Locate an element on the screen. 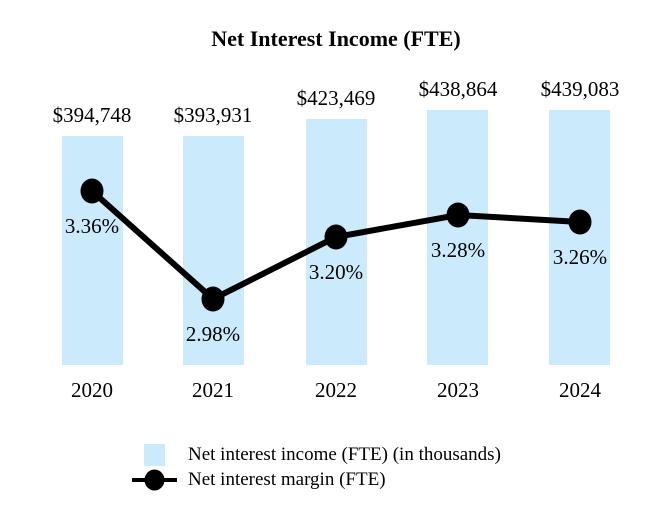 This screenshot has height=528, width=672. legend-item-label: Net interest income (FTE) (in thousands) is located at coordinates (344, 454).